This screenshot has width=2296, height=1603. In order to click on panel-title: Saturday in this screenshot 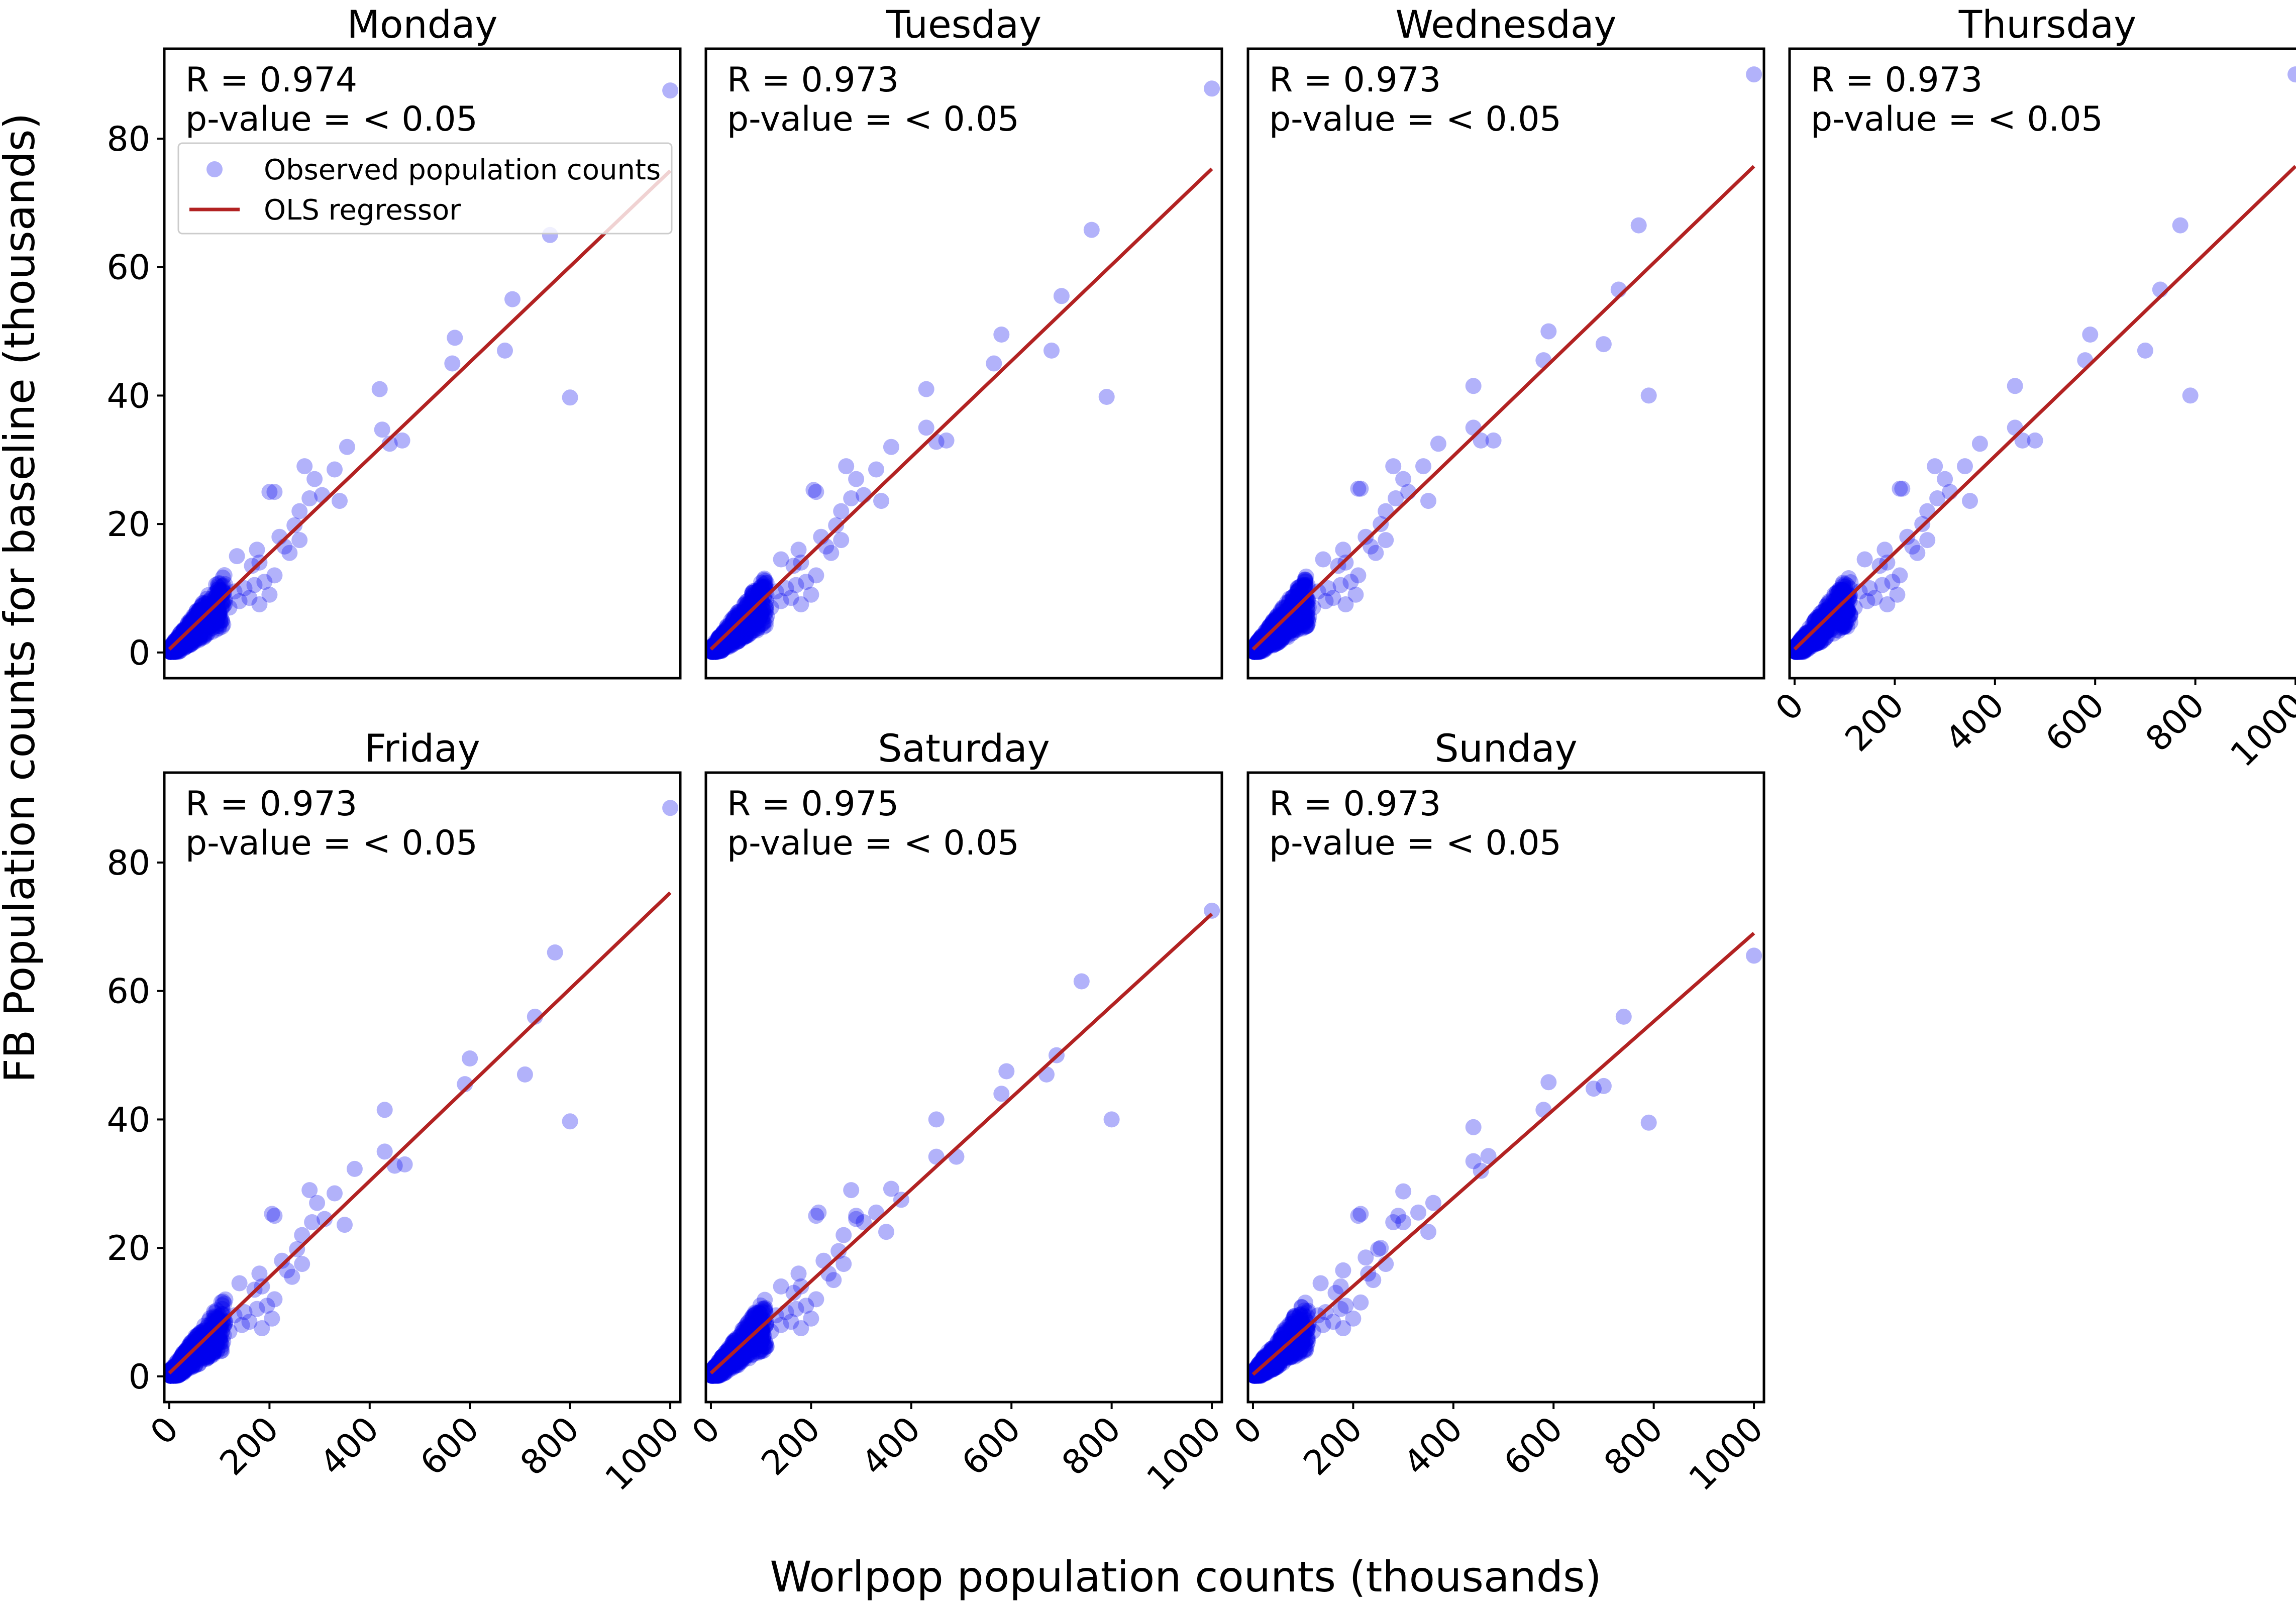, I will do `click(964, 748)`.